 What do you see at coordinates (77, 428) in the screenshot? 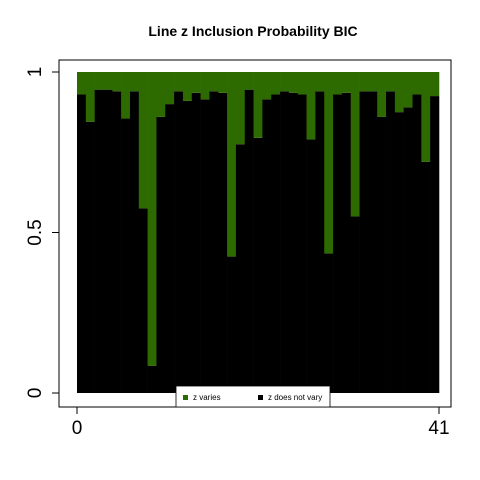
I see `x-tick-label-0: 0` at bounding box center [77, 428].